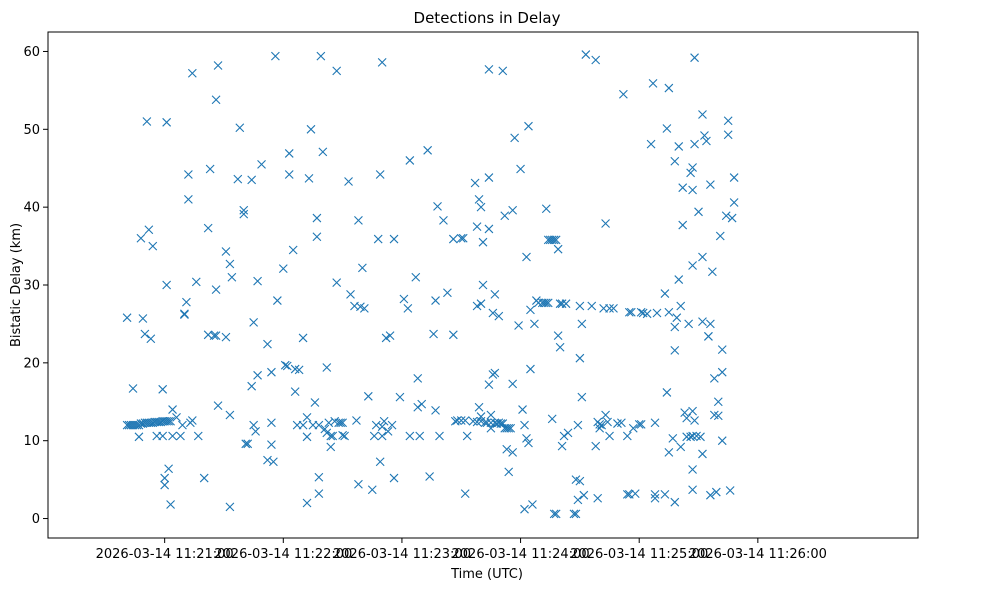 The height and width of the screenshot is (590, 988). What do you see at coordinates (283, 554) in the screenshot?
I see `x-tick-label: 2026-03-14 11:22:00` at bounding box center [283, 554].